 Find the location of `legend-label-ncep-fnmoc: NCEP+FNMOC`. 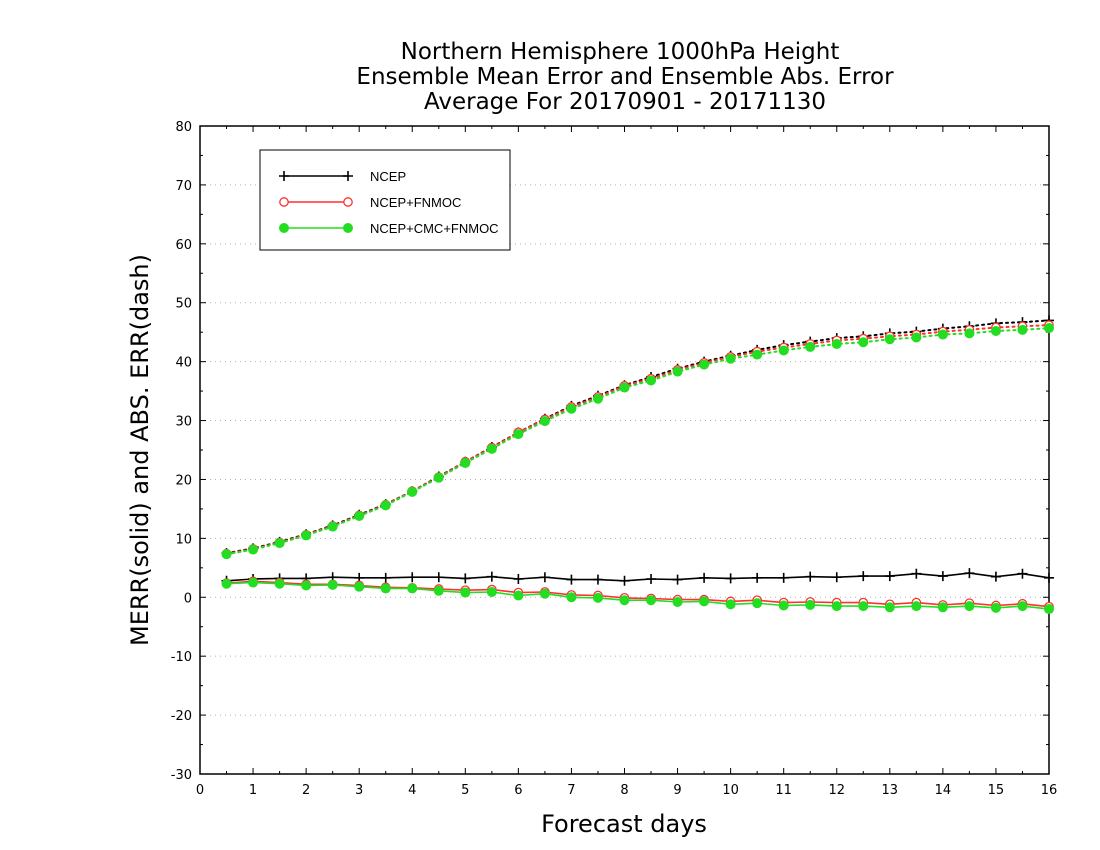

legend-label-ncep-fnmoc: NCEP+FNMOC is located at coordinates (415, 202).